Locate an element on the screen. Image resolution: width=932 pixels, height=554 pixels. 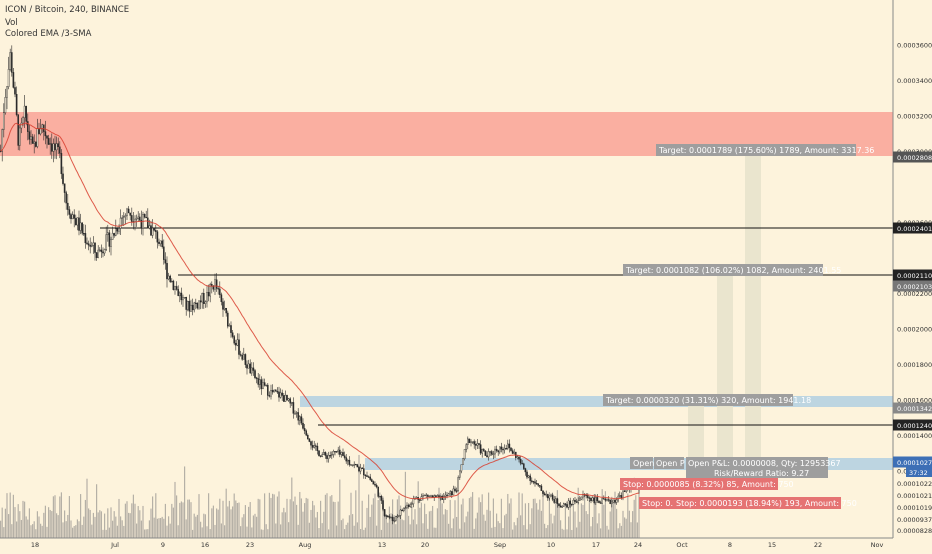
x-tick-label: Oct is located at coordinates (682, 545).